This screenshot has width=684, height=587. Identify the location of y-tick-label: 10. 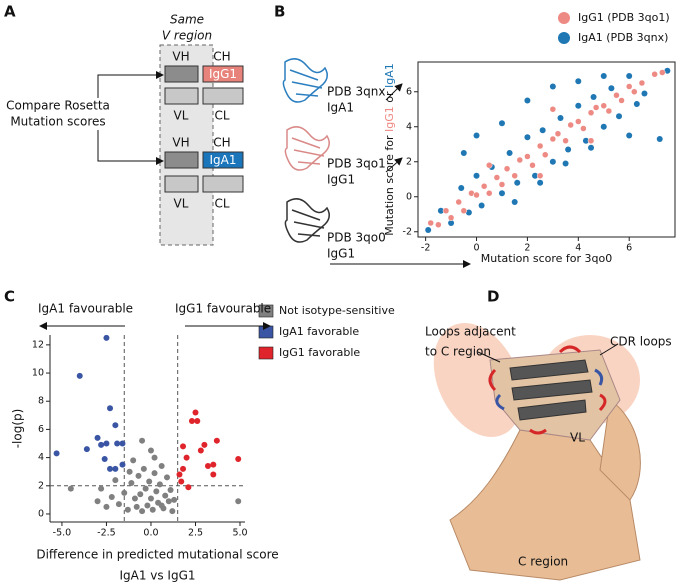
(38, 373).